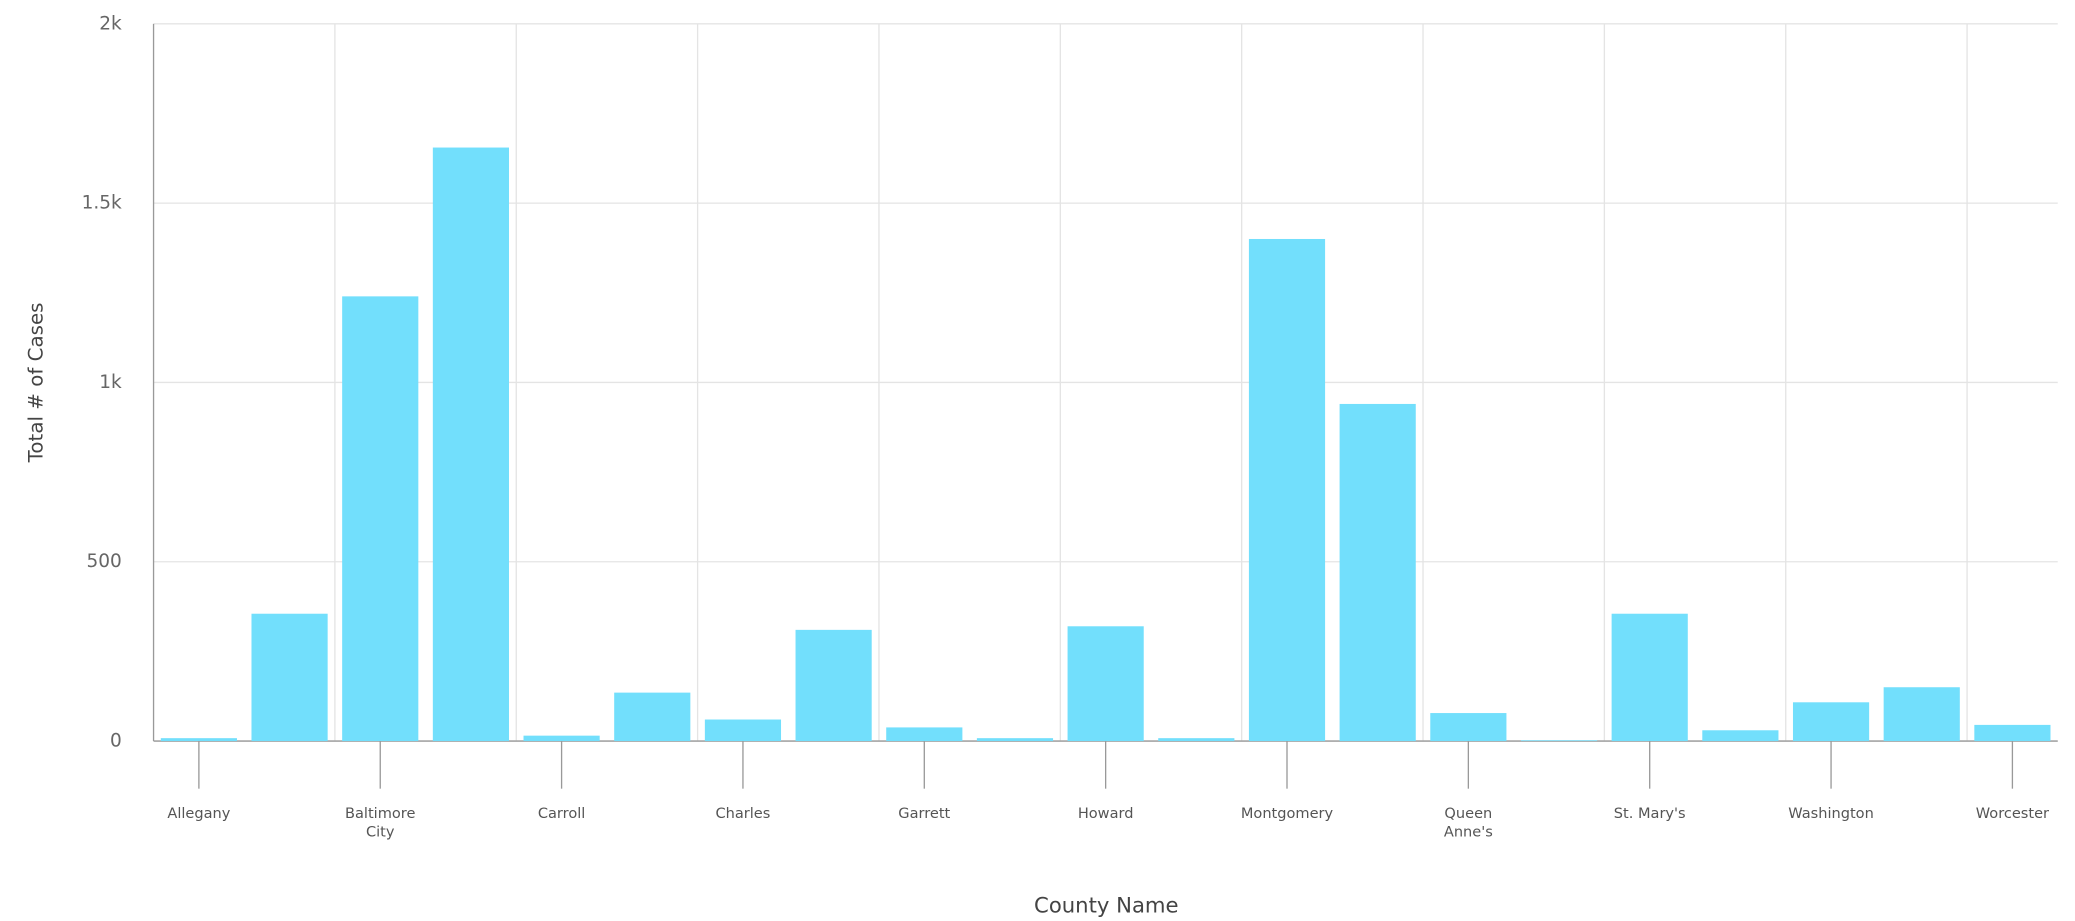 The width and height of the screenshot is (2075, 921). I want to click on x-tick-label: Charles, so click(743, 813).